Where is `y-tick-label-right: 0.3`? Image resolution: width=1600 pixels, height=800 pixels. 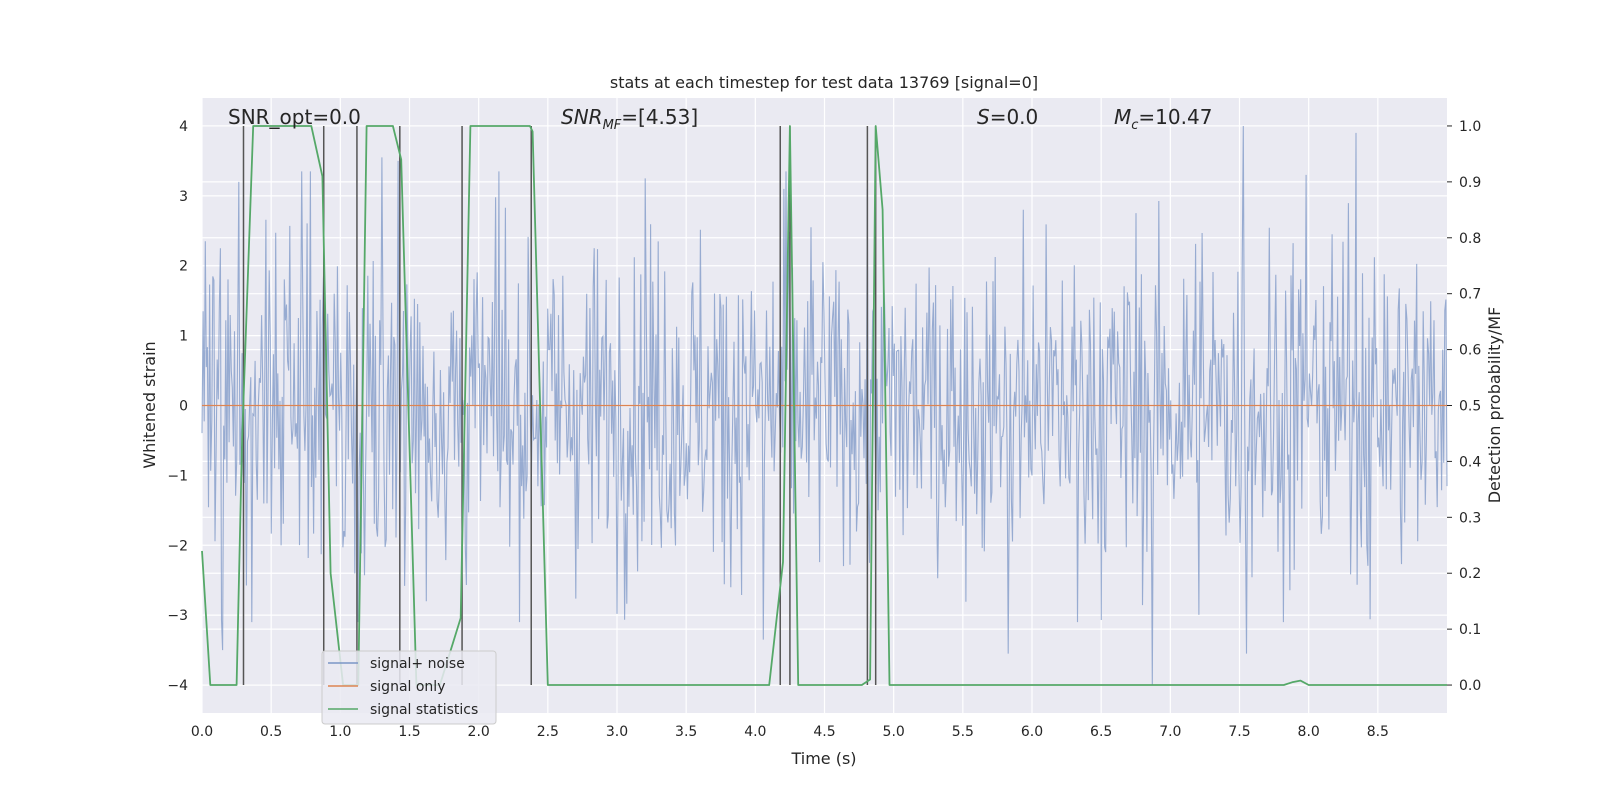 y-tick-label-right: 0.3 is located at coordinates (1470, 518).